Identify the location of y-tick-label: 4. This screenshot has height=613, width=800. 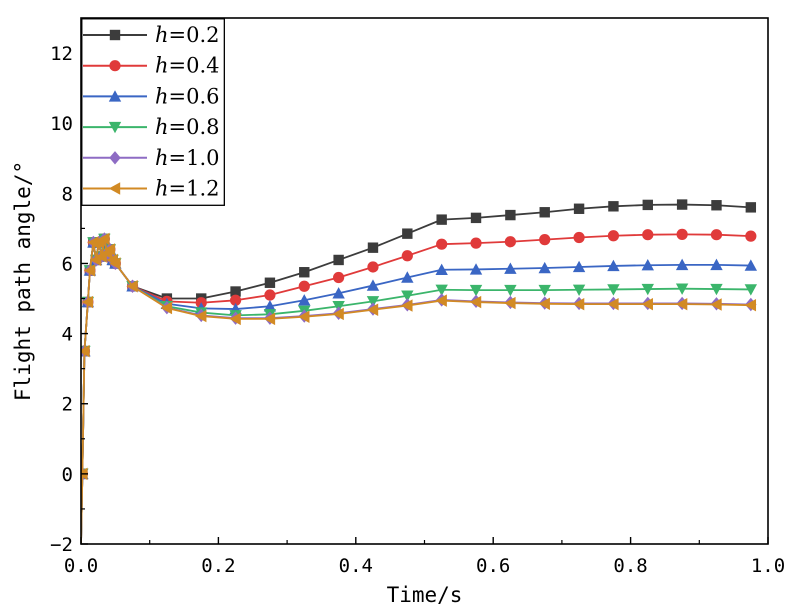
(67, 335).